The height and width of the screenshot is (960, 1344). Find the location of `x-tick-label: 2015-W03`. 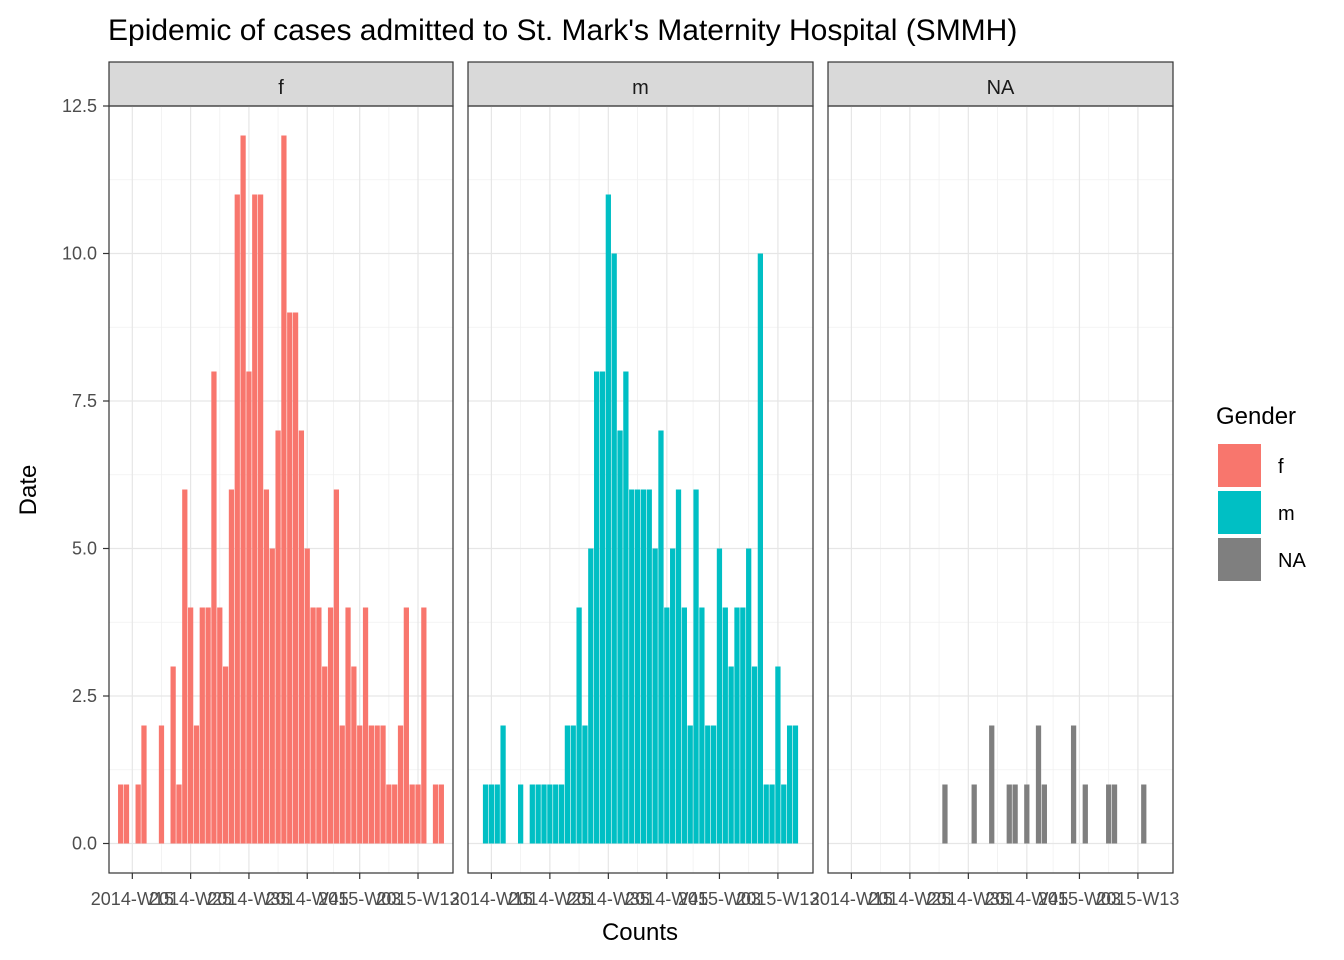

x-tick-label: 2015-W03 is located at coordinates (359, 899).